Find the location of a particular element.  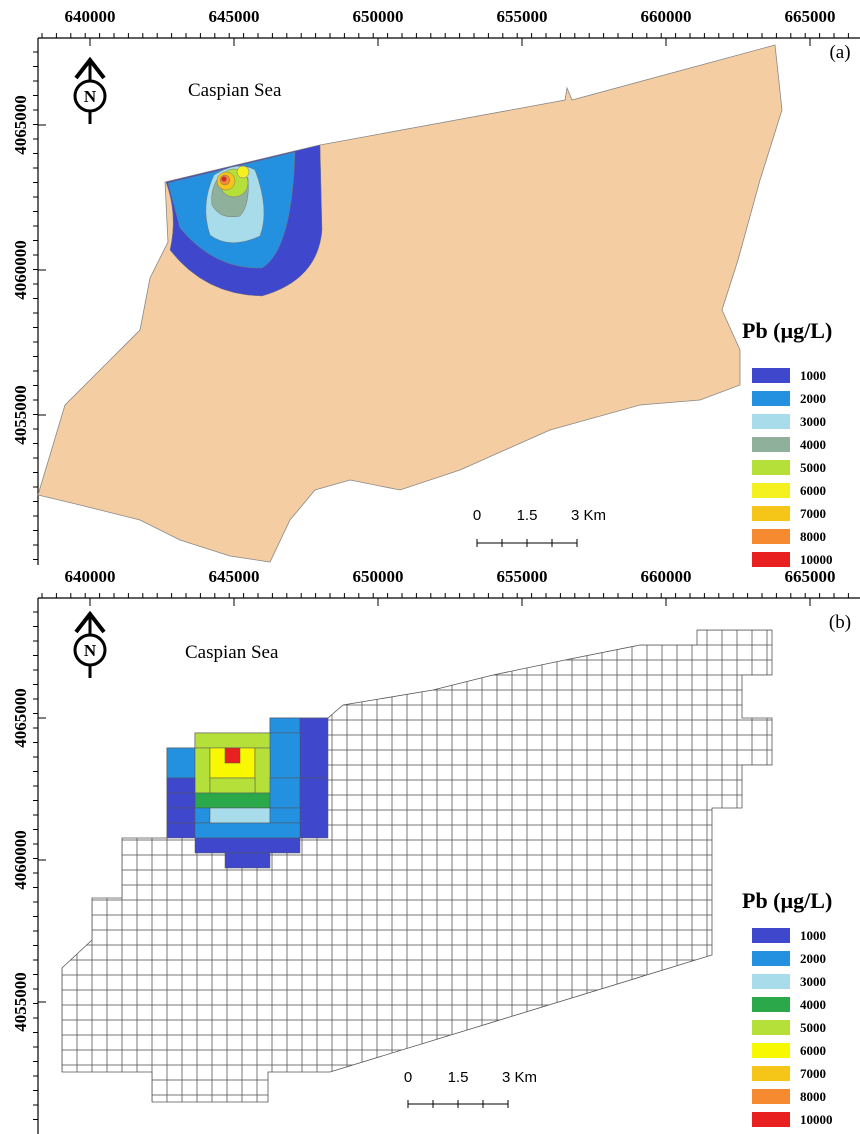

plume is located at coordinates (244, 220).